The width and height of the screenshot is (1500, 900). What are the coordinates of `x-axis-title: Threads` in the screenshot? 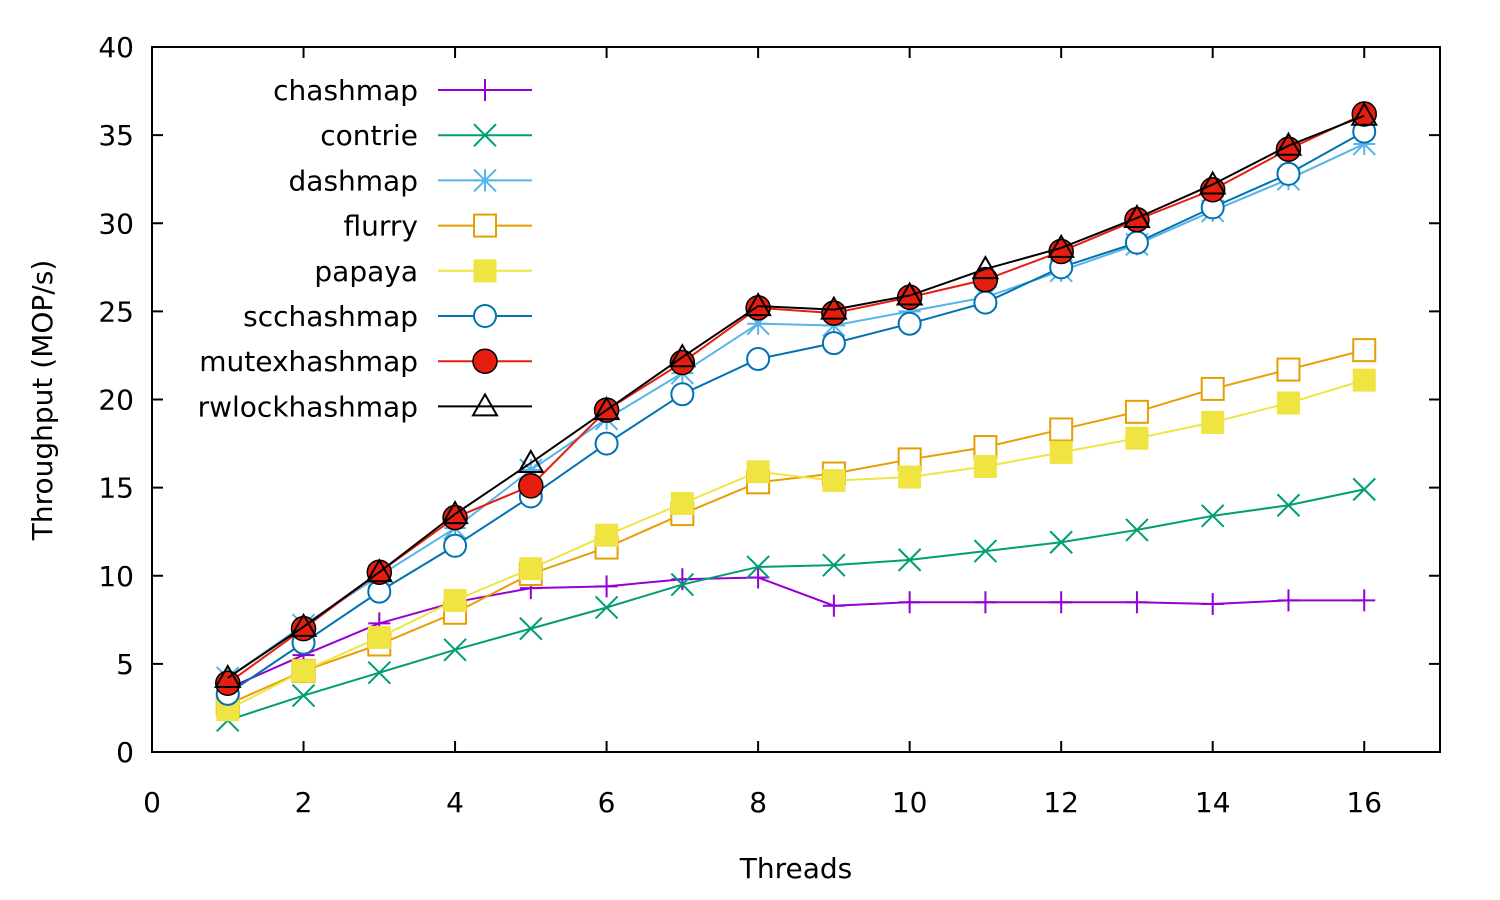 It's located at (796, 868).